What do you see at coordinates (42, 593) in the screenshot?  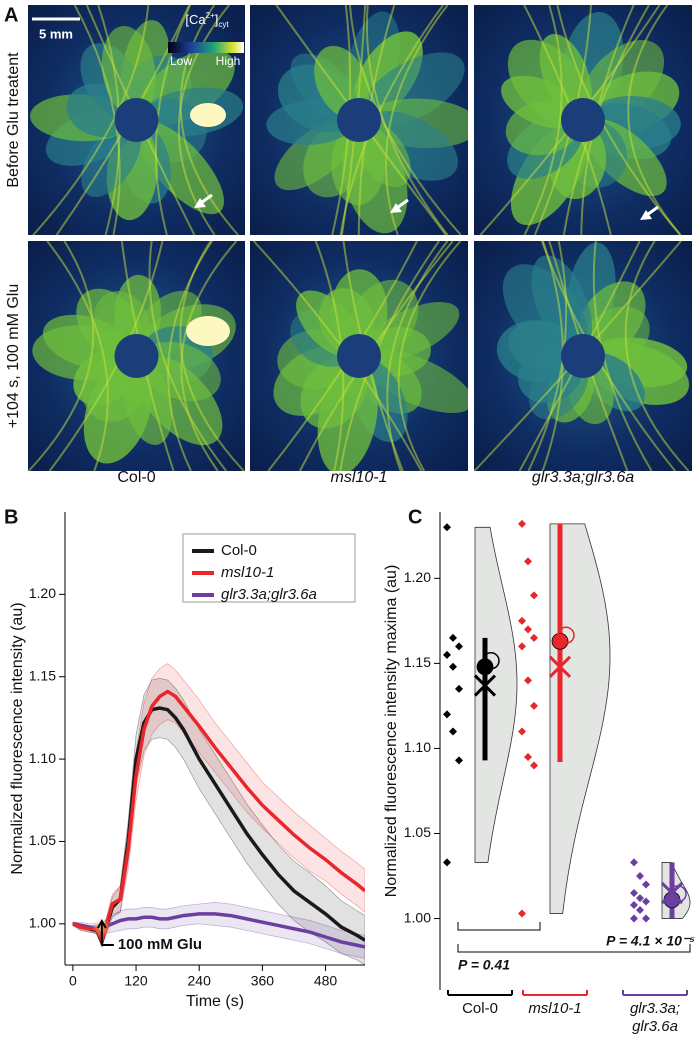 I see `y-tick-label: 1.20` at bounding box center [42, 593].